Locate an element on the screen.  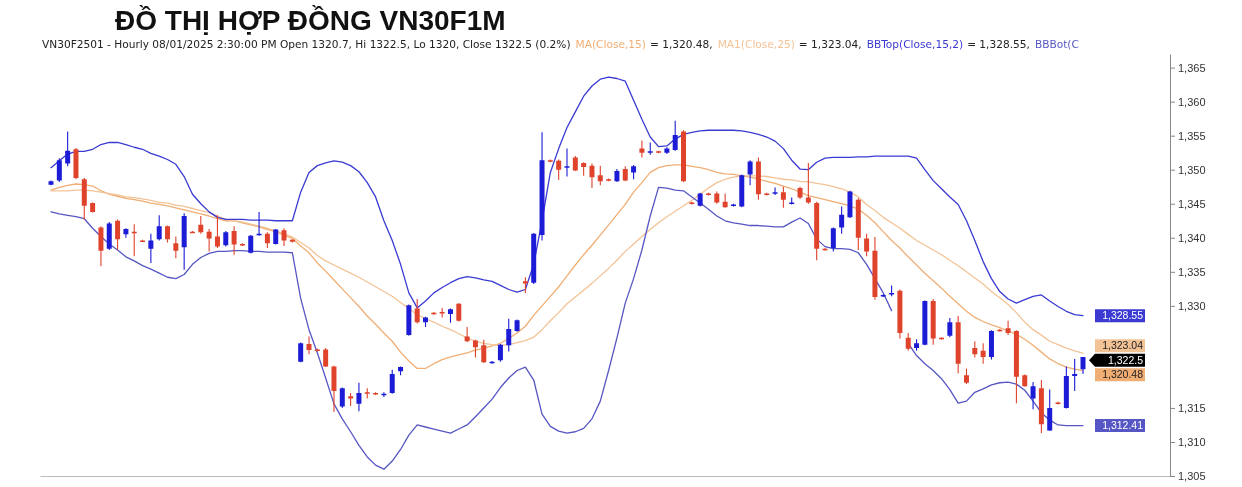
y-tick-label: 1,330 is located at coordinates (1192, 305).